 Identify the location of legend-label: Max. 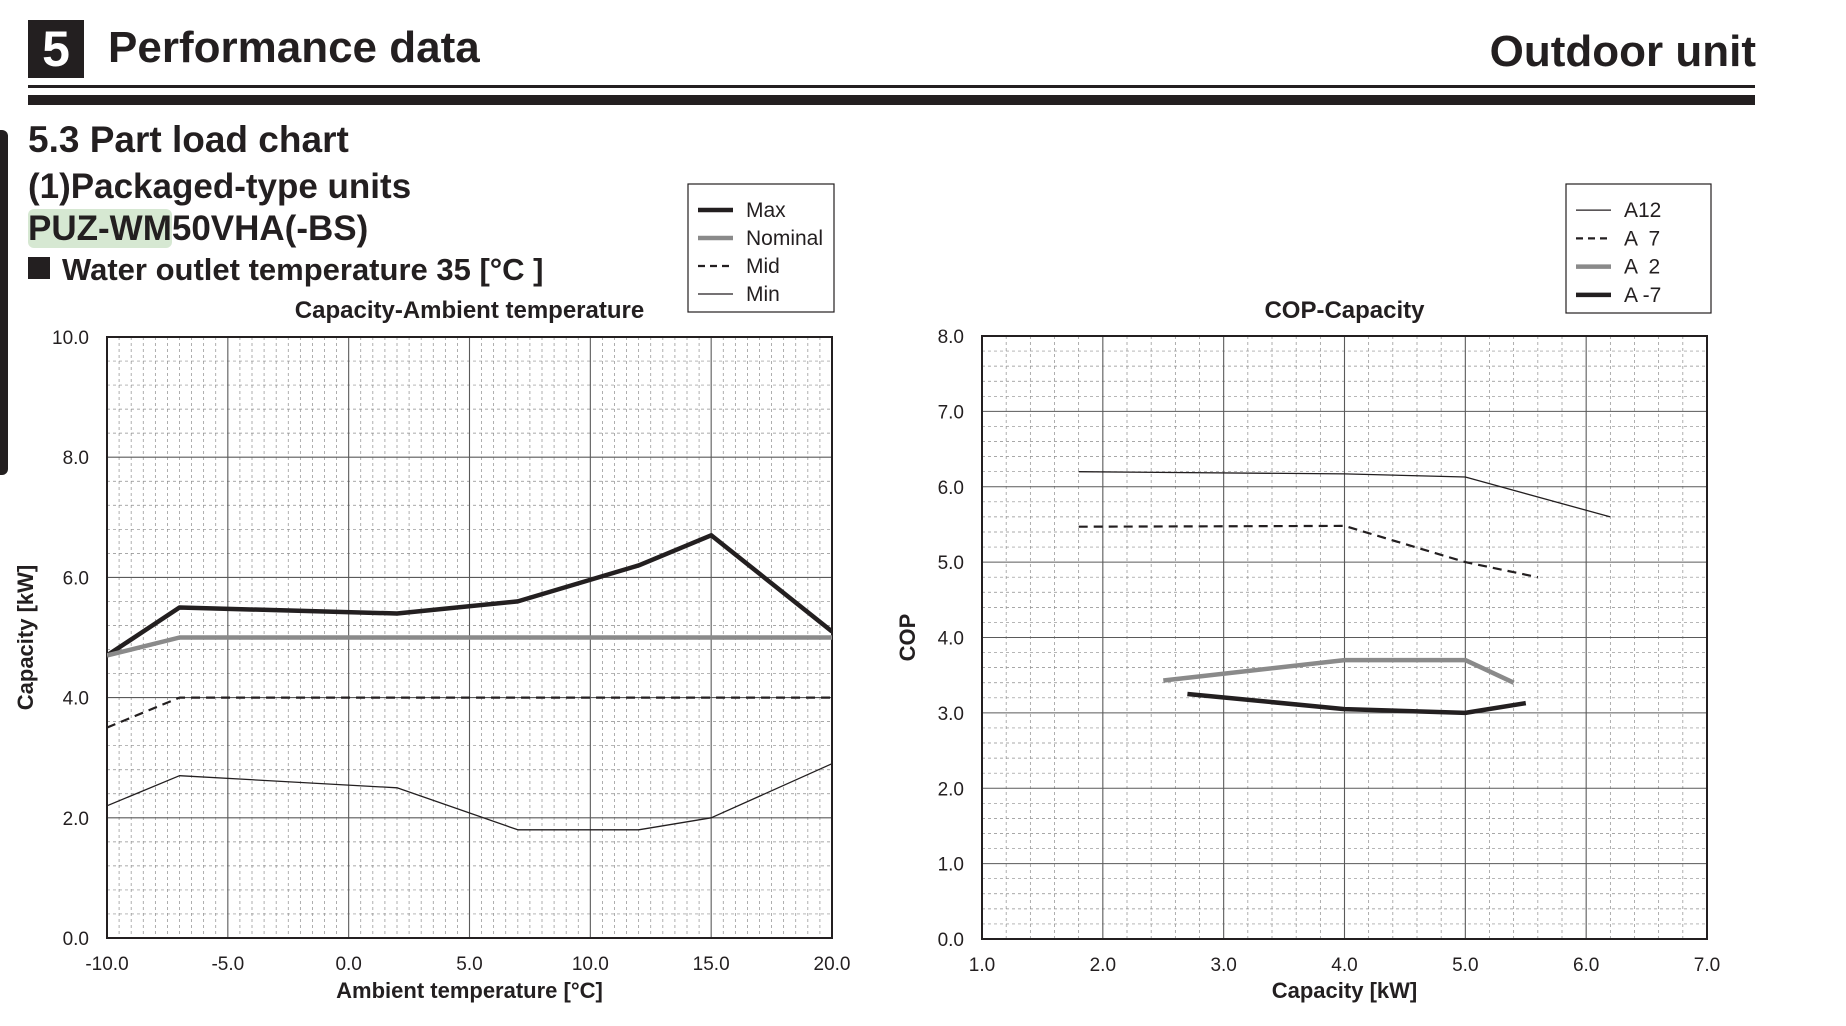
(766, 210).